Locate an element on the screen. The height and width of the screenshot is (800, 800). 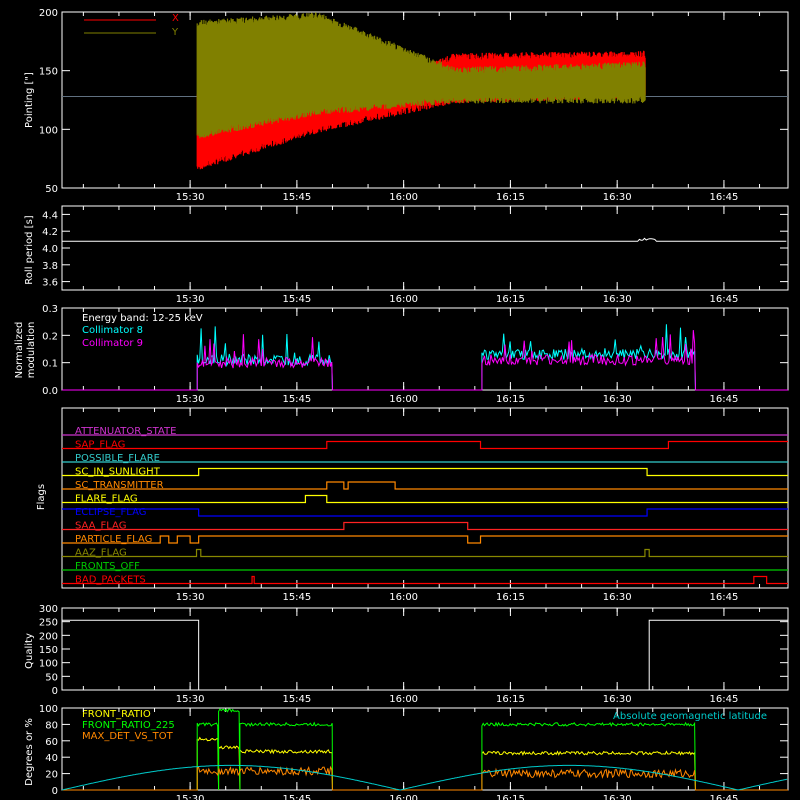
ratios-ytick-label: 100 is located at coordinates (48, 709).